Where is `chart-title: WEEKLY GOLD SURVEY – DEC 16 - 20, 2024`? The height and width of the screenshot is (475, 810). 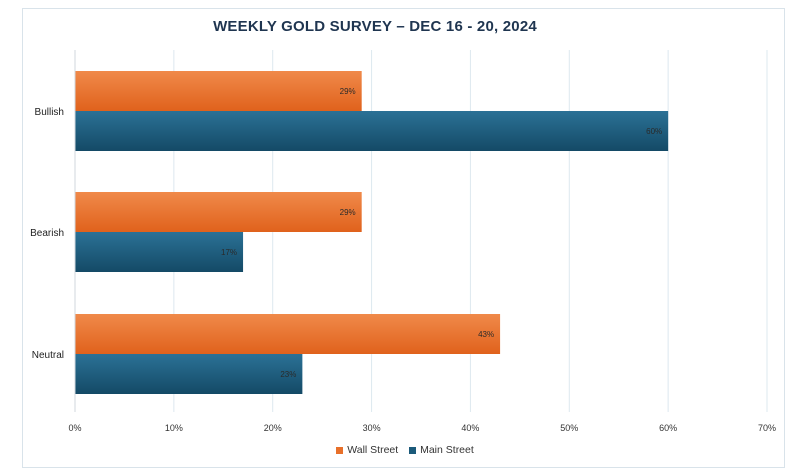 chart-title: WEEKLY GOLD SURVEY – DEC 16 - 20, 2024 is located at coordinates (375, 26).